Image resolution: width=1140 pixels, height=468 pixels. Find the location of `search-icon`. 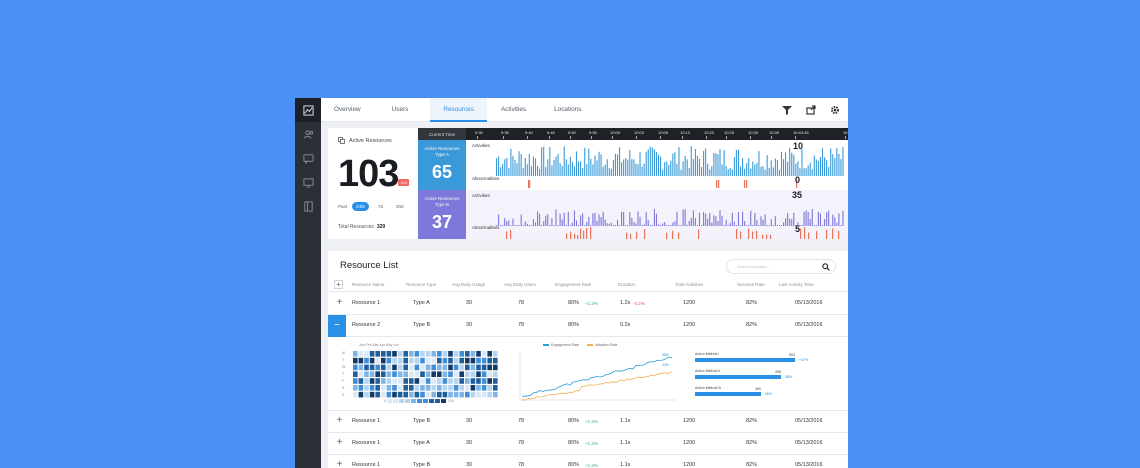

search-icon is located at coordinates (826, 267).